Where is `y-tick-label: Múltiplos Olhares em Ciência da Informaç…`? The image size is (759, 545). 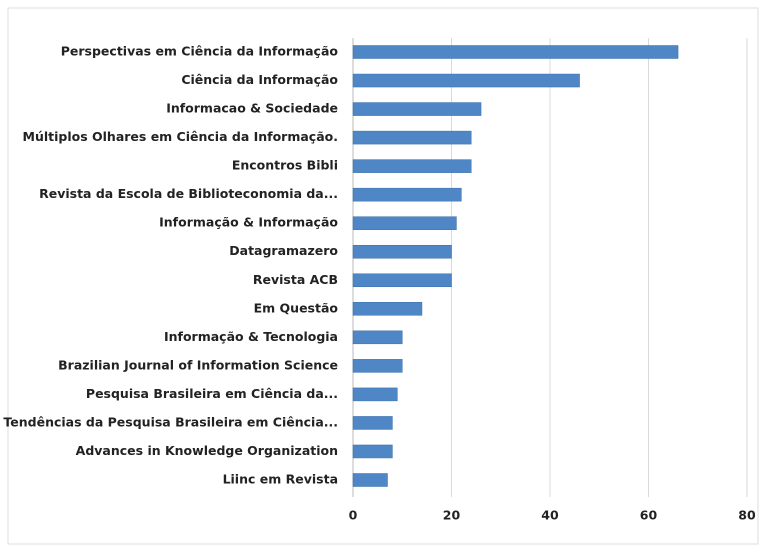
y-tick-label: Múltiplos Olhares em Ciência da Informaç… is located at coordinates (180, 136).